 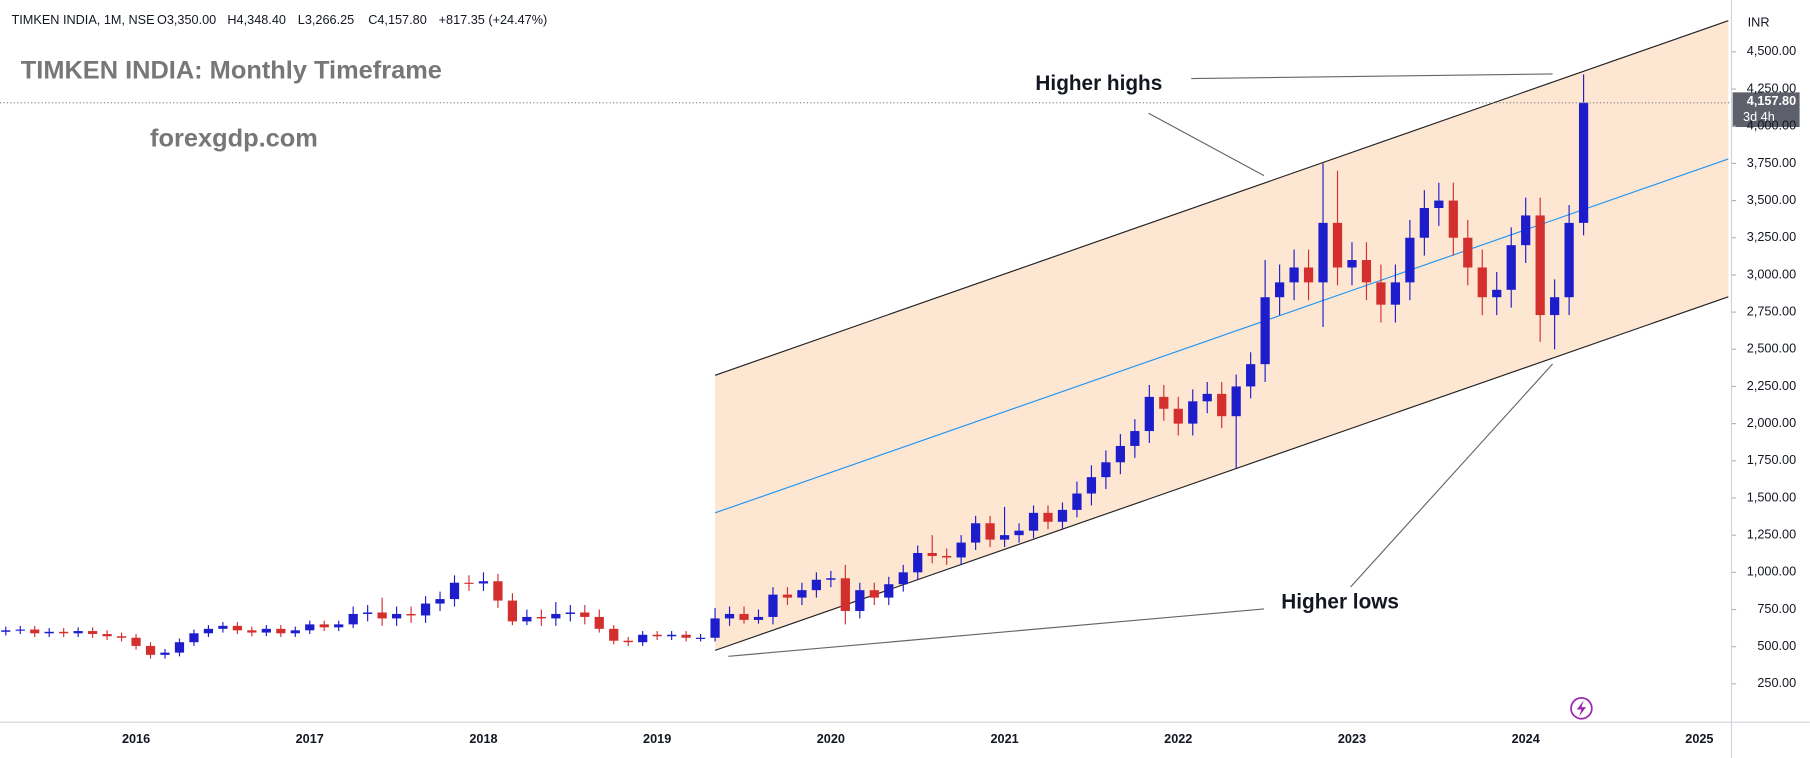 I want to click on alert-icon-bolt, so click(x=1581, y=708).